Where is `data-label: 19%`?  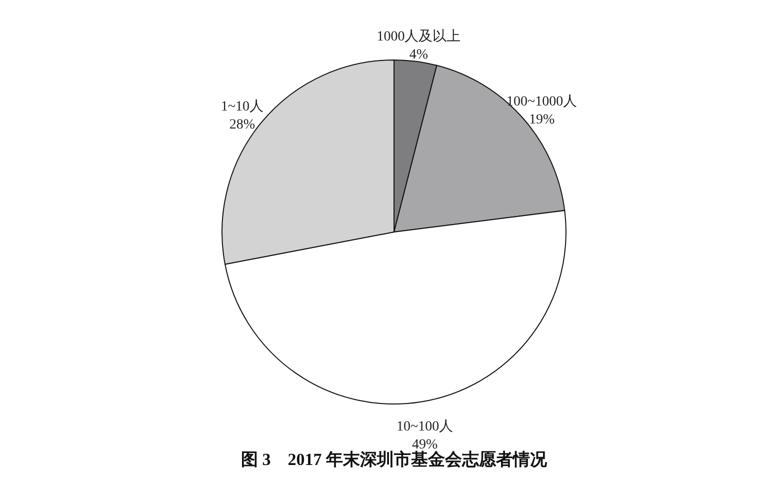 data-label: 19% is located at coordinates (541, 120).